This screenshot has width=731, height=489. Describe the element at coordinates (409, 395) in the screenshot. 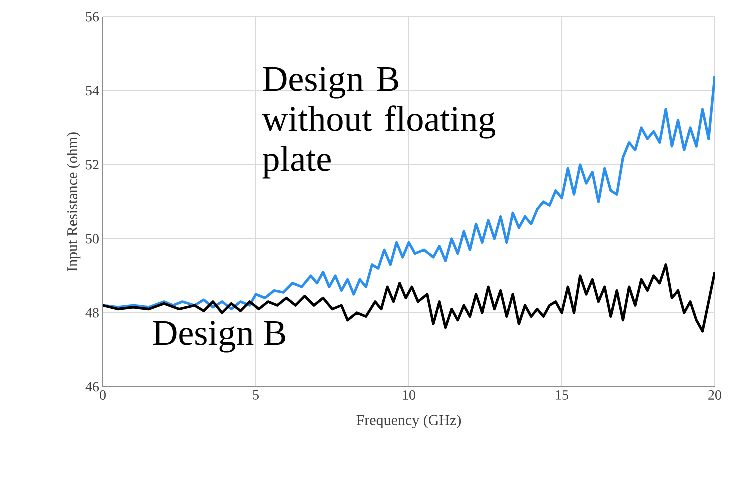

I see `x-tick-label: 10` at that location.